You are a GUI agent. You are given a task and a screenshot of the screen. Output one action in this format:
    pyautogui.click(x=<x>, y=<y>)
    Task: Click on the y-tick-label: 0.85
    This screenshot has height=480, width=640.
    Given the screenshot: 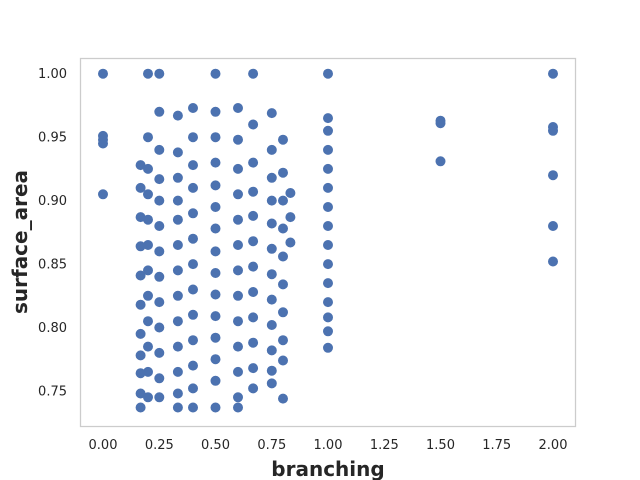 What is the action you would take?
    pyautogui.click(x=52, y=265)
    